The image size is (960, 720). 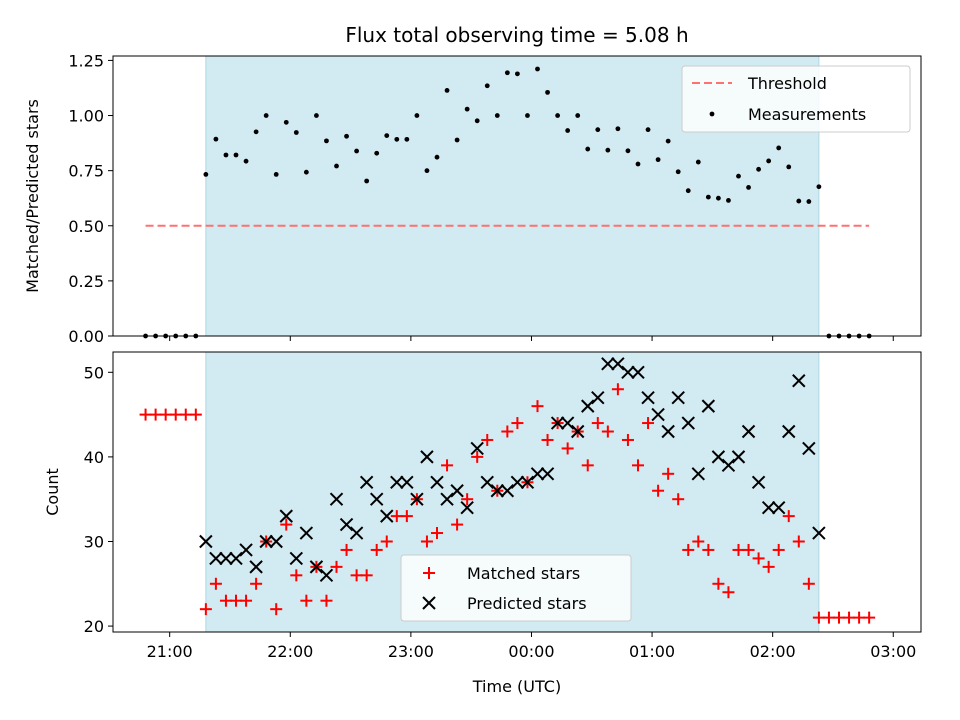 What do you see at coordinates (411, 651) in the screenshot?
I see `x-tick-label: 23:00` at bounding box center [411, 651].